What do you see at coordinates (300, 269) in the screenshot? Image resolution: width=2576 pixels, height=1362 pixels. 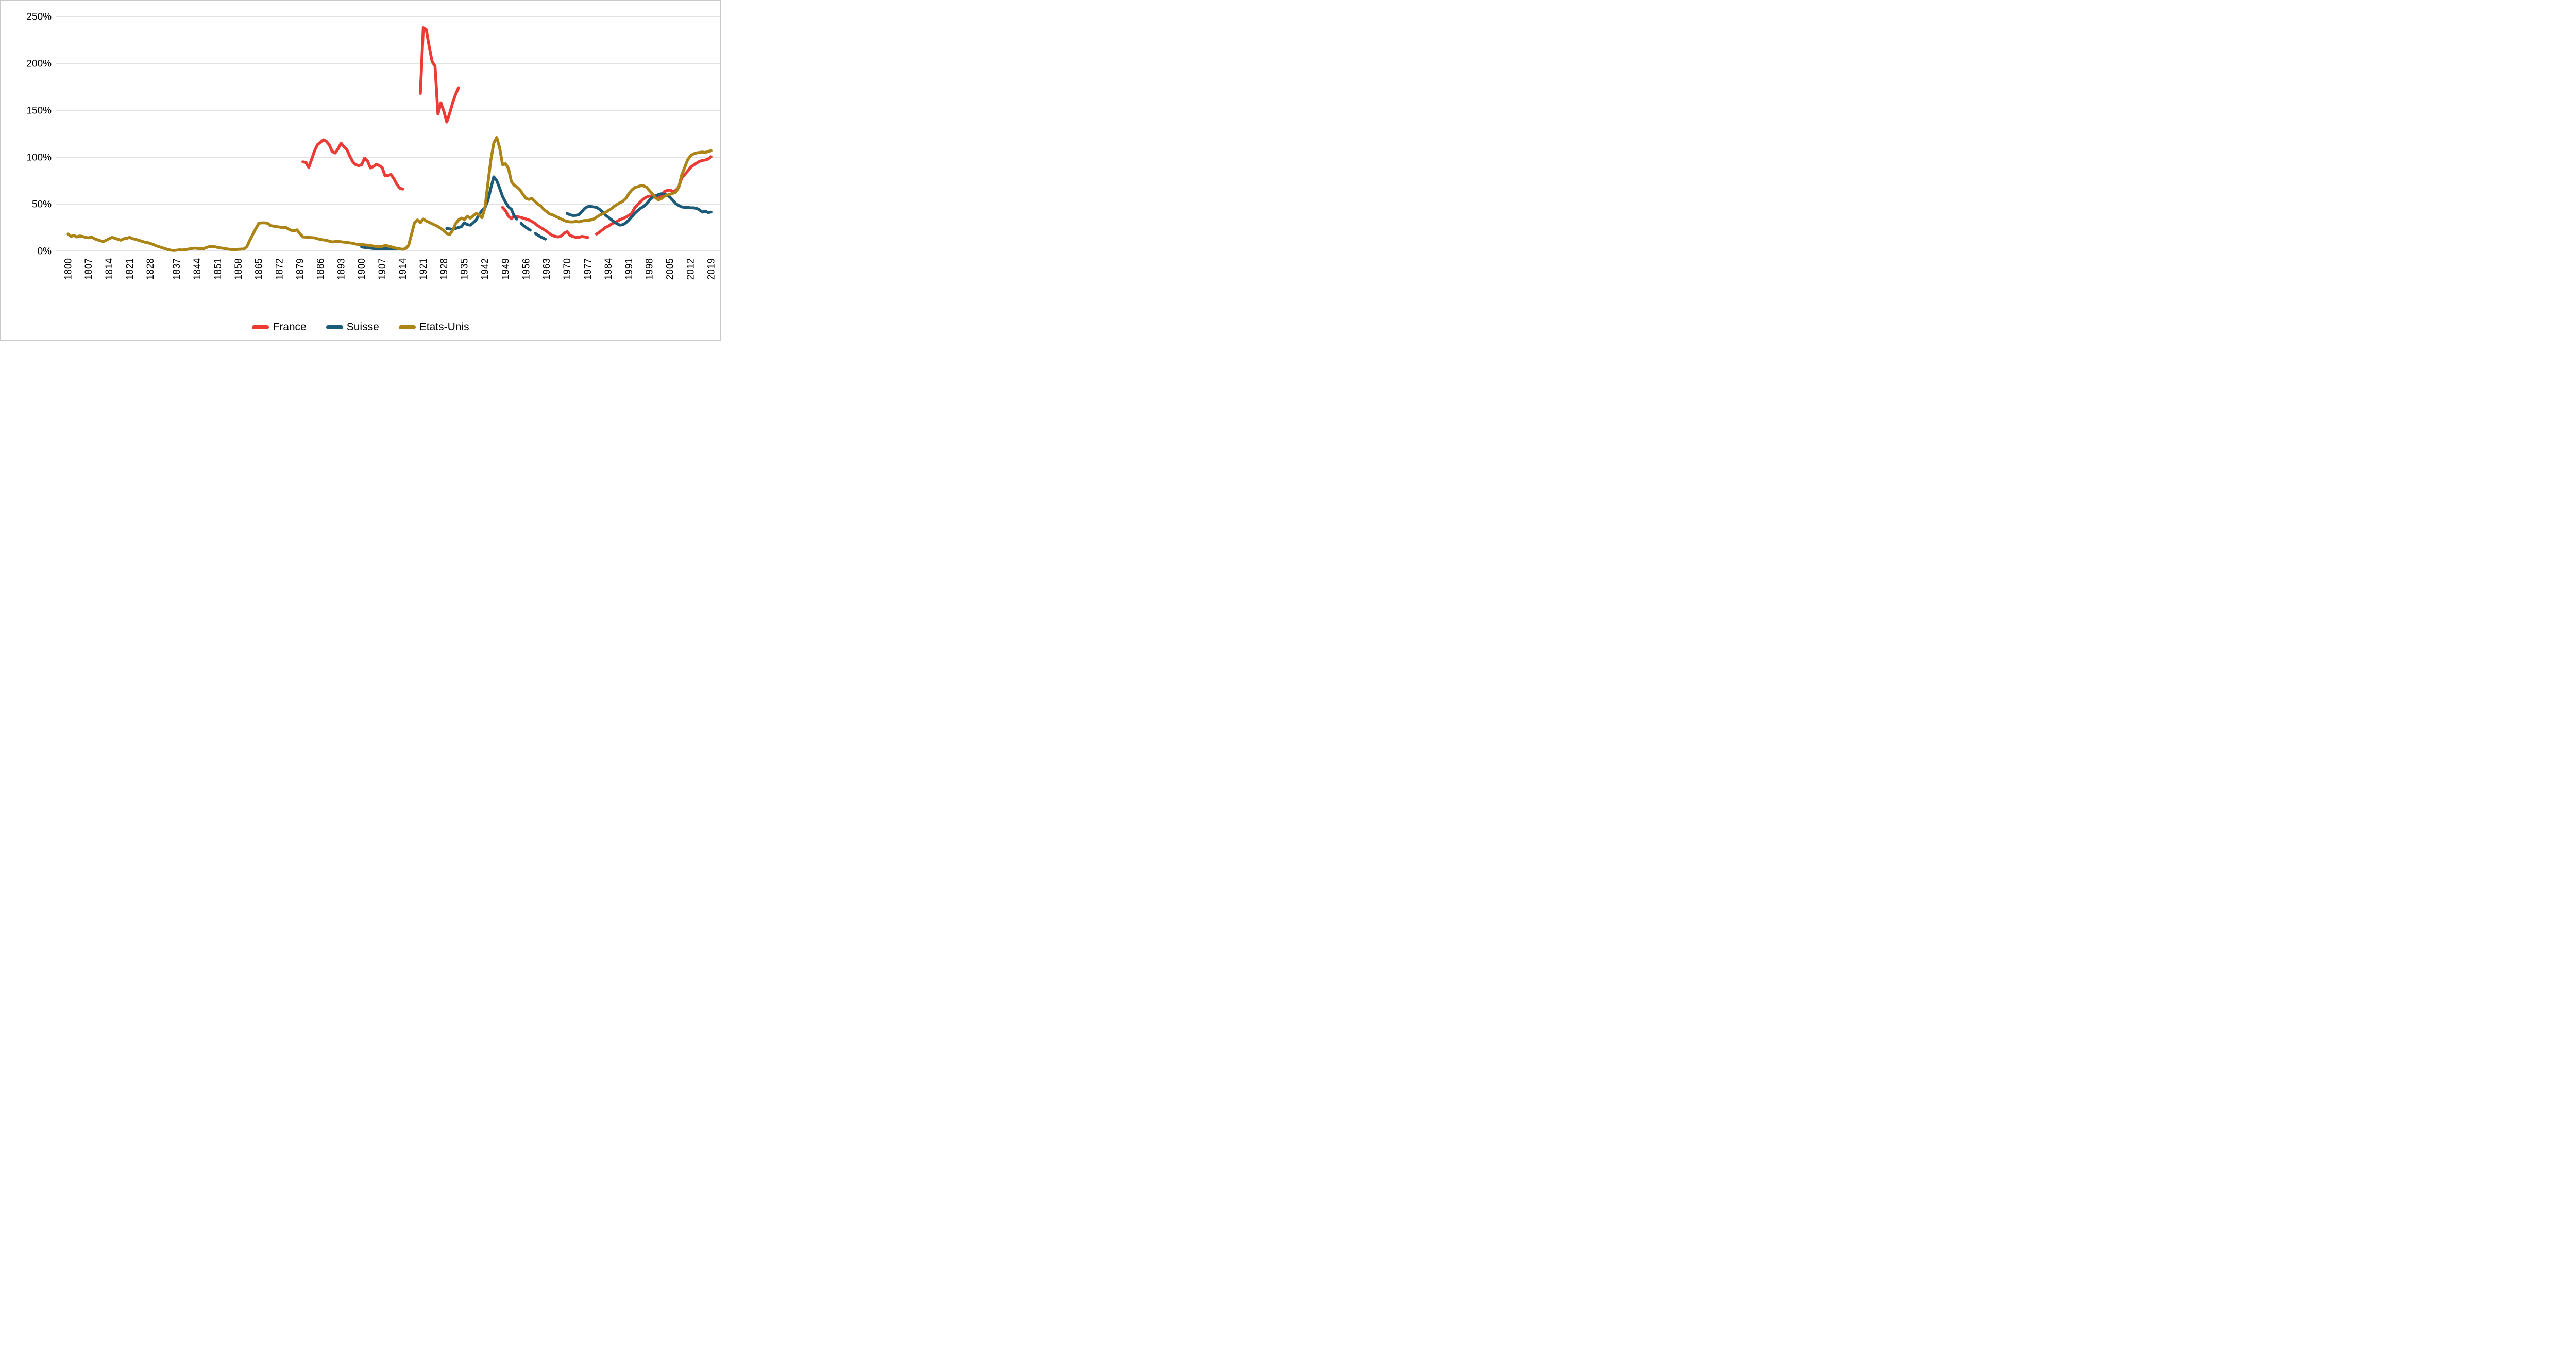 I see `x-axis-tick-label: 1879` at bounding box center [300, 269].